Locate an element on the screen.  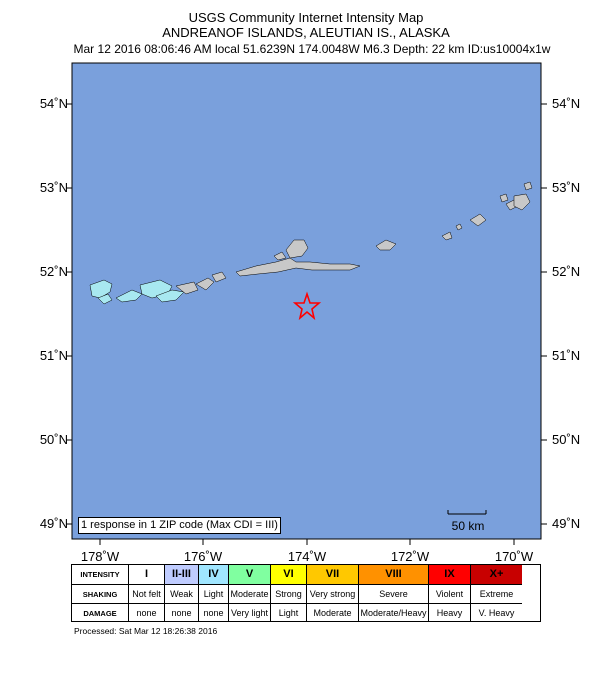
islands is located at coordinates (311, 243).